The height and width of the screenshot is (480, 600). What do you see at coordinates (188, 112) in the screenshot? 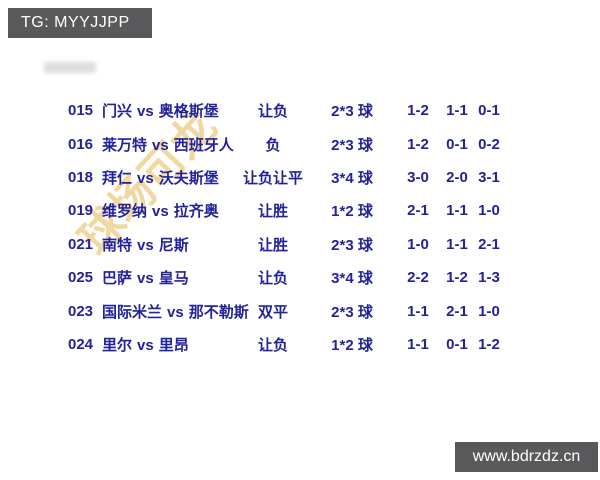
I see `away-team: 奥格斯堡` at bounding box center [188, 112].